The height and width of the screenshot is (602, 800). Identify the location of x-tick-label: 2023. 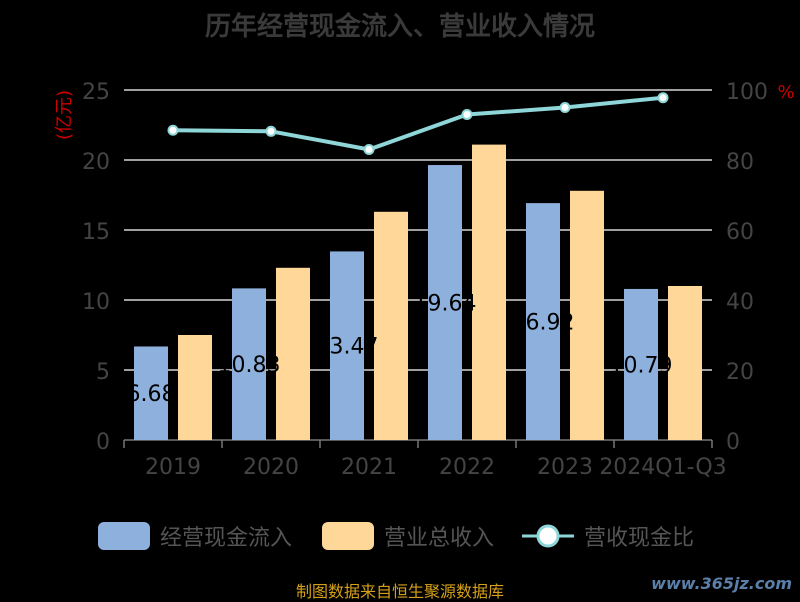
(565, 467).